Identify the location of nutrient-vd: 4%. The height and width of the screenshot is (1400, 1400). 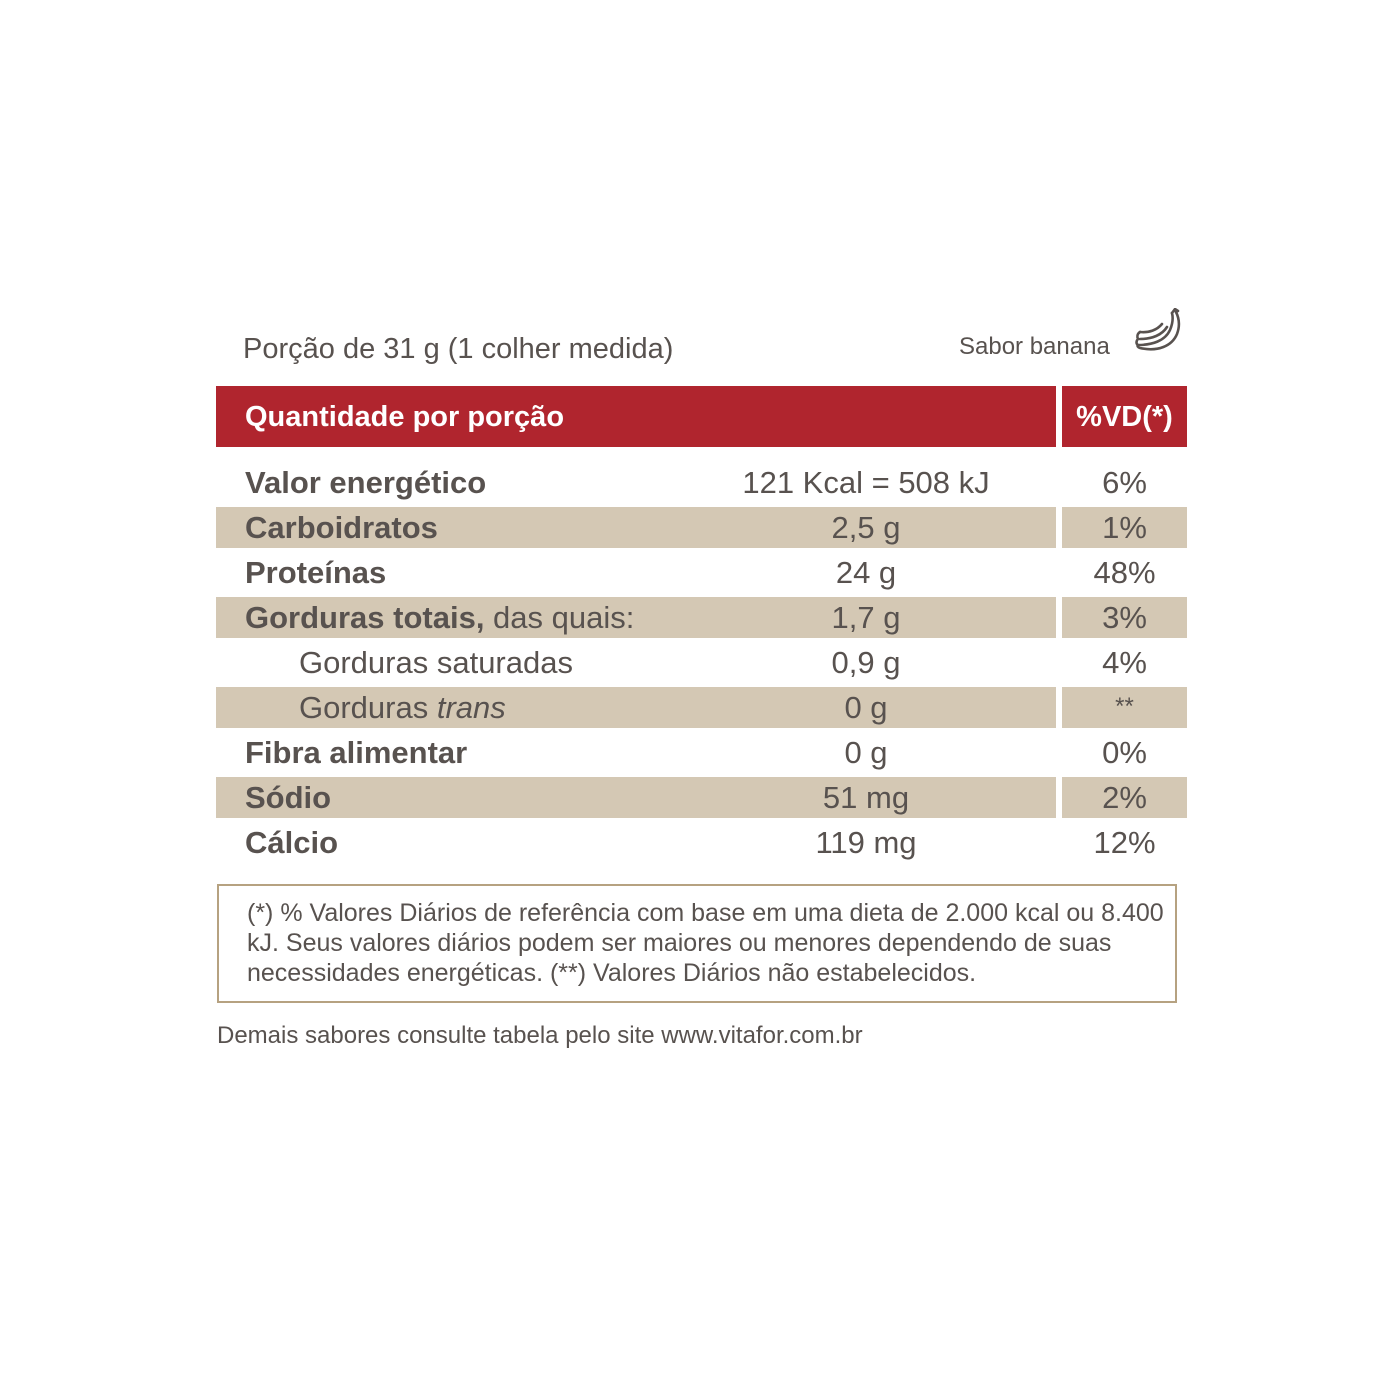
(1124, 662).